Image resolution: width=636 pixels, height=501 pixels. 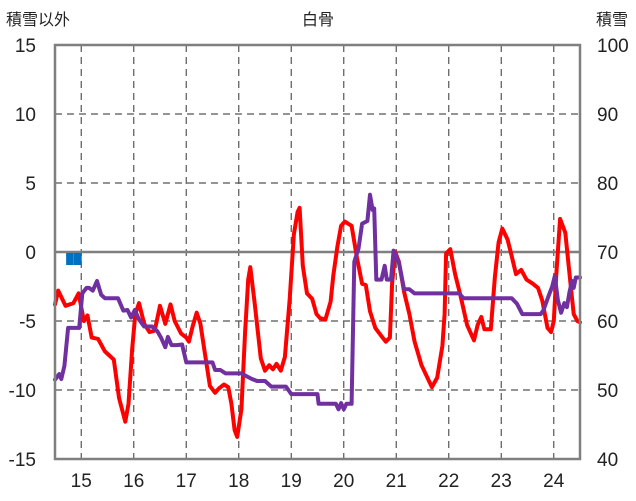 What do you see at coordinates (30, 184) in the screenshot?
I see `left-tick-label: 5` at bounding box center [30, 184].